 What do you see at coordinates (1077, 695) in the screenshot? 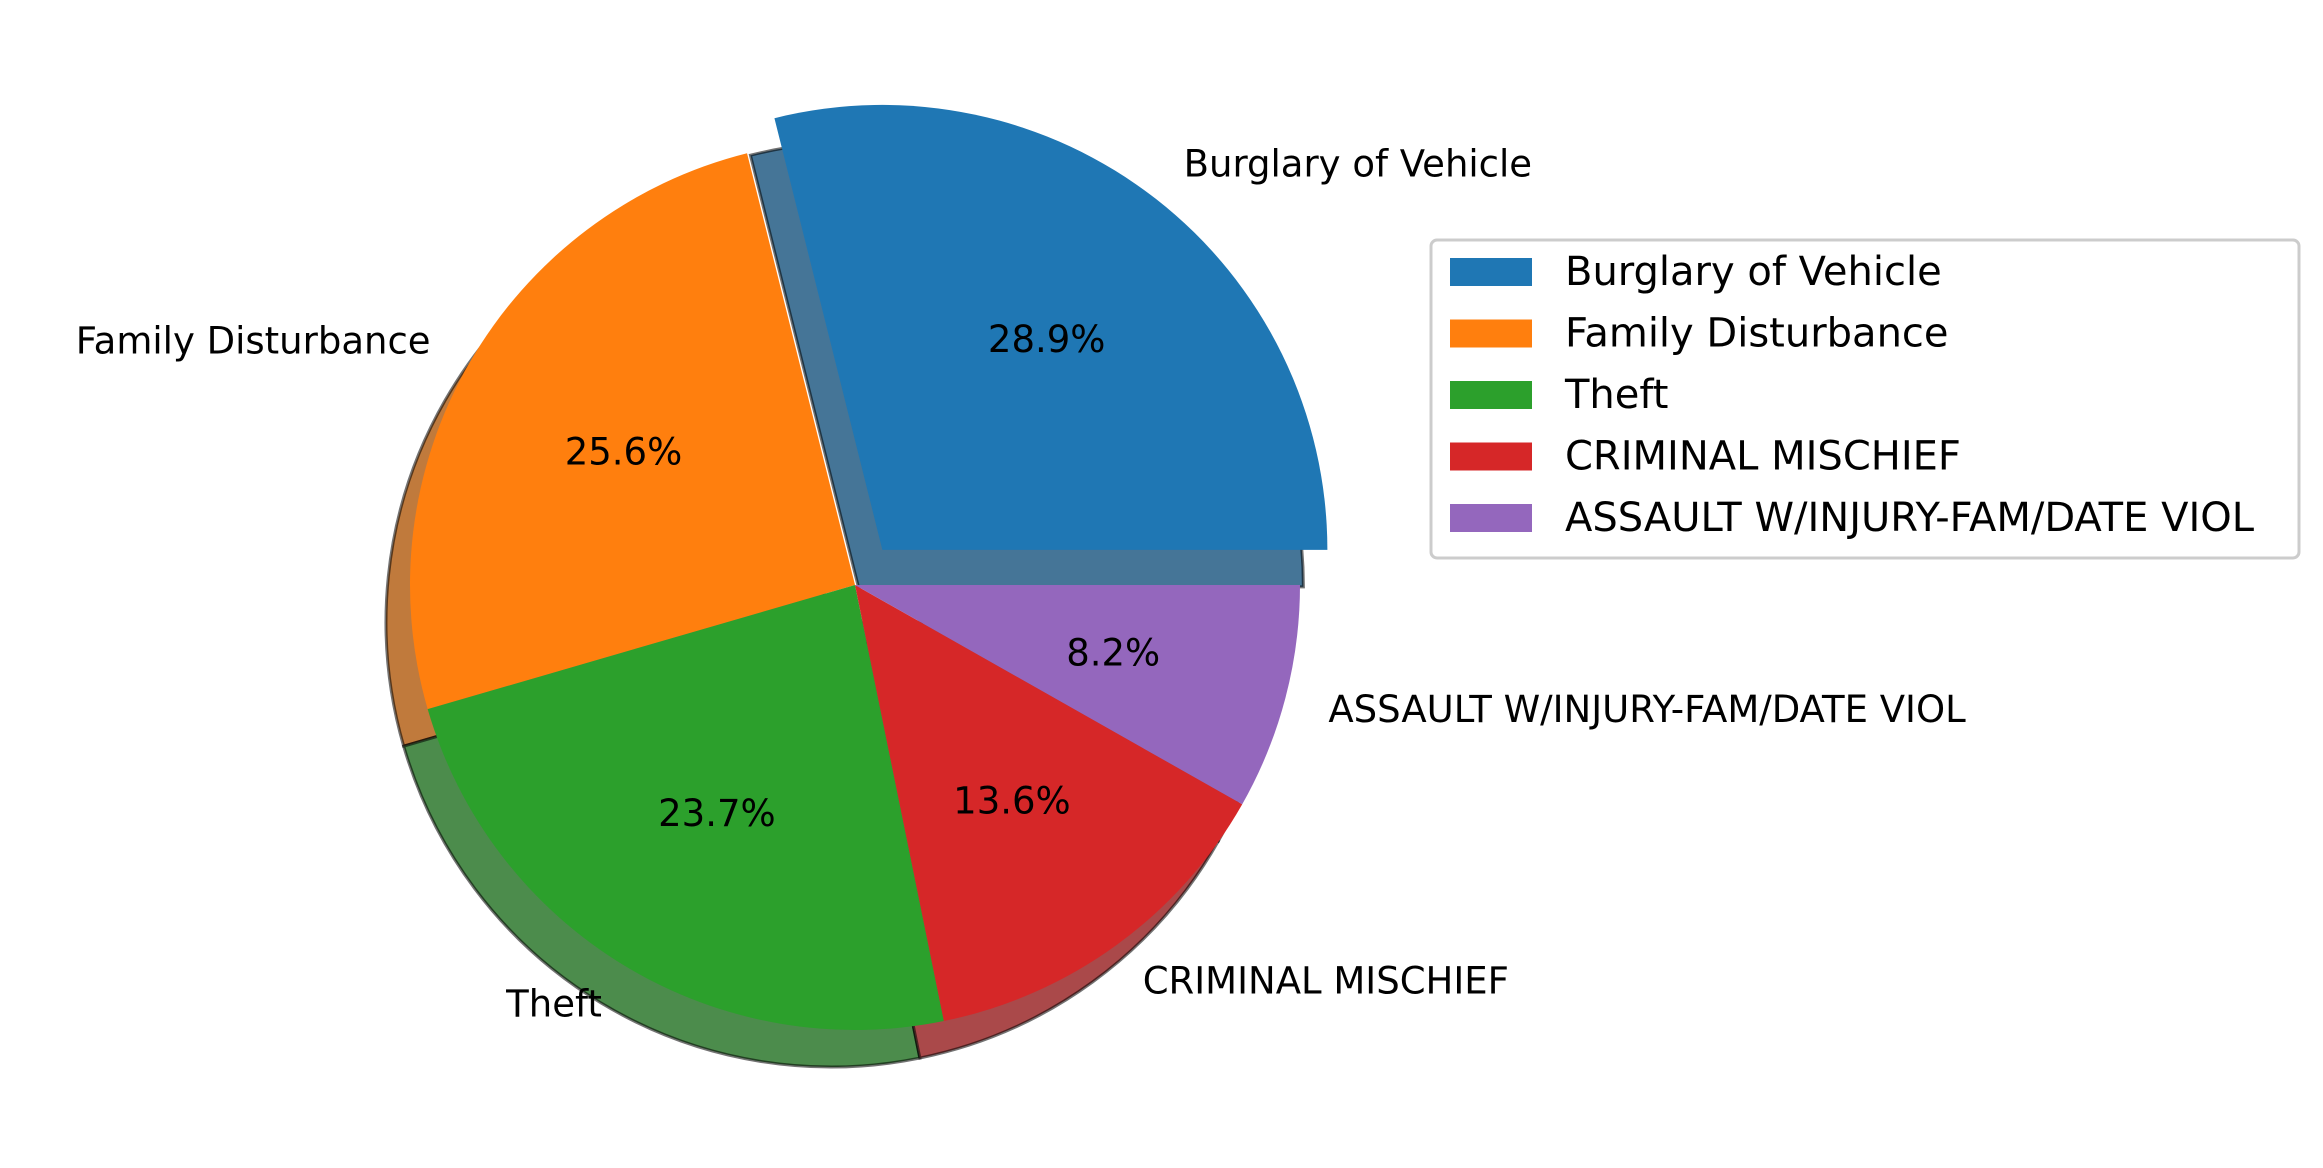
I see `pie-slice-assault-w-injury-fam-date-viol` at bounding box center [1077, 695].